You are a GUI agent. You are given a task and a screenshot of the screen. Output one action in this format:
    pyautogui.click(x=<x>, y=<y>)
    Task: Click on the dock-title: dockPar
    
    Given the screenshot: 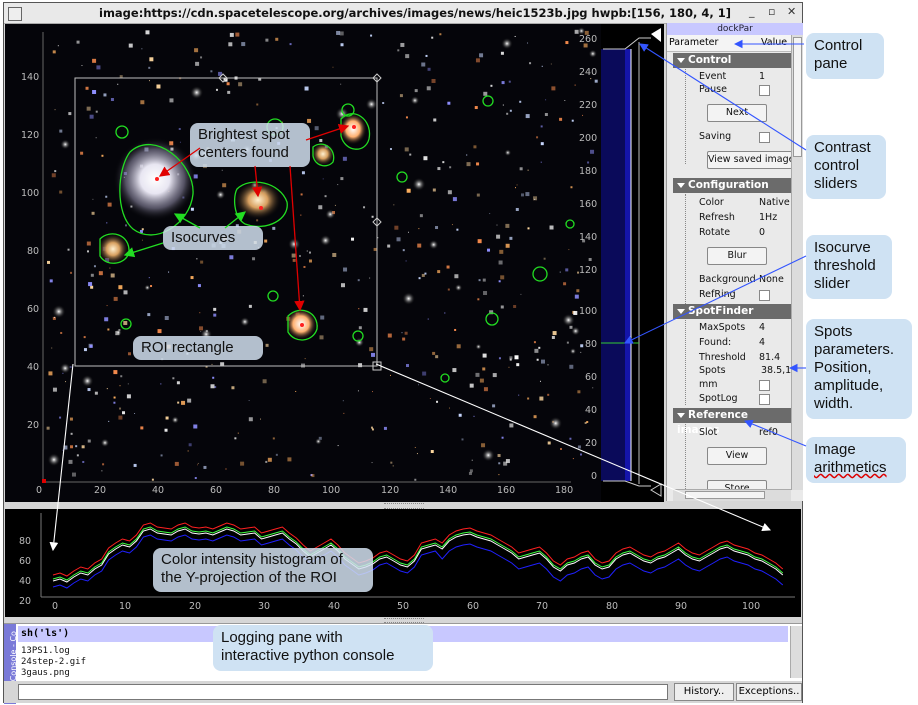 What is the action you would take?
    pyautogui.click(x=735, y=29)
    